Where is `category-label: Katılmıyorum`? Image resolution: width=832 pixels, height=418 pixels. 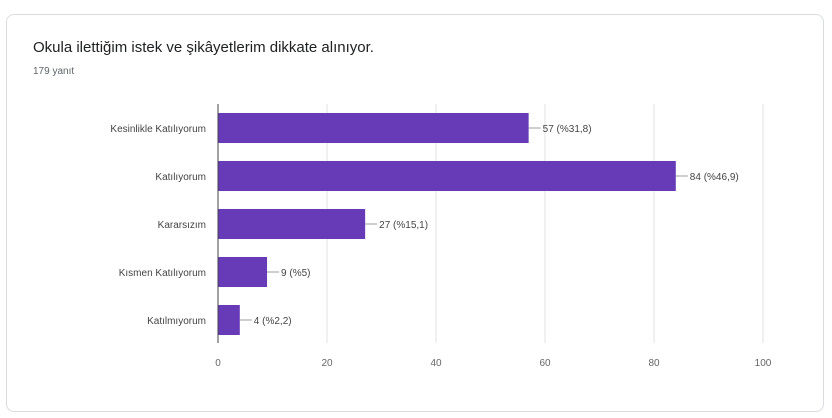 category-label: Katılmıyorum is located at coordinates (176, 321).